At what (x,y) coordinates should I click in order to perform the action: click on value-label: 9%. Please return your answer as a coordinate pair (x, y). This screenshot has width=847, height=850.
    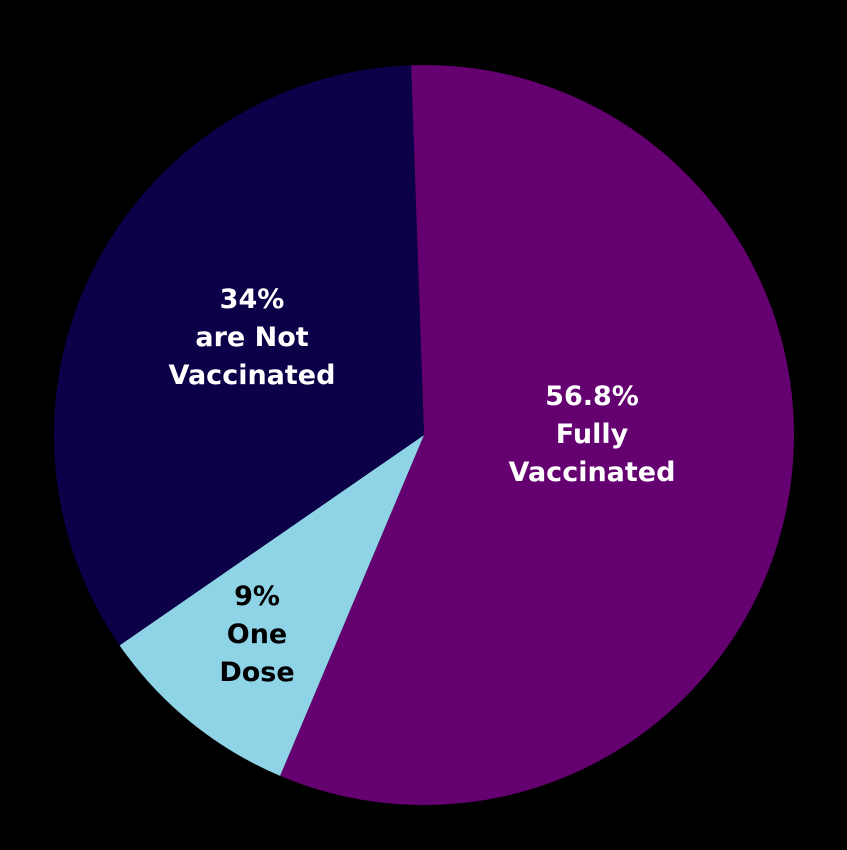
    Looking at the image, I should click on (257, 596).